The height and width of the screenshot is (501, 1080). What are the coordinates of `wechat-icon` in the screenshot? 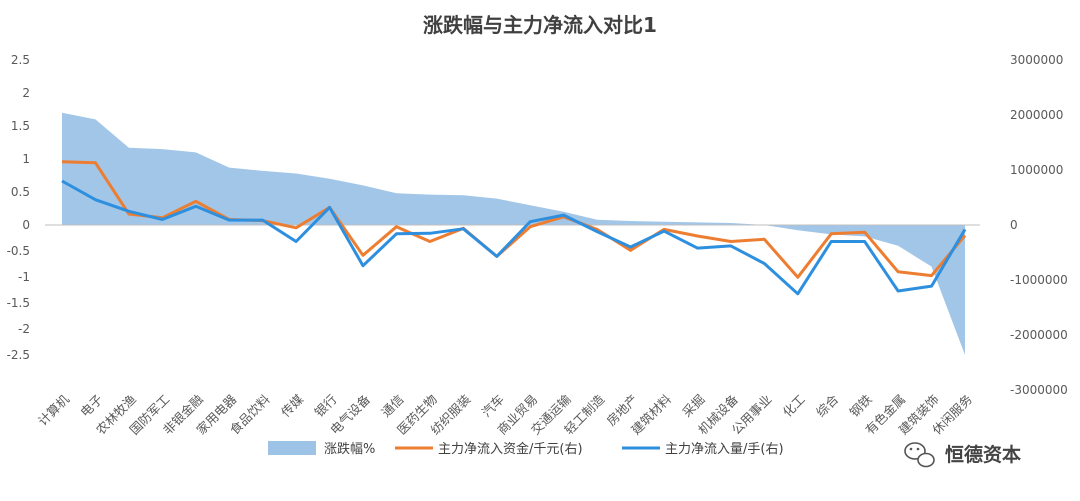 It's located at (919, 455).